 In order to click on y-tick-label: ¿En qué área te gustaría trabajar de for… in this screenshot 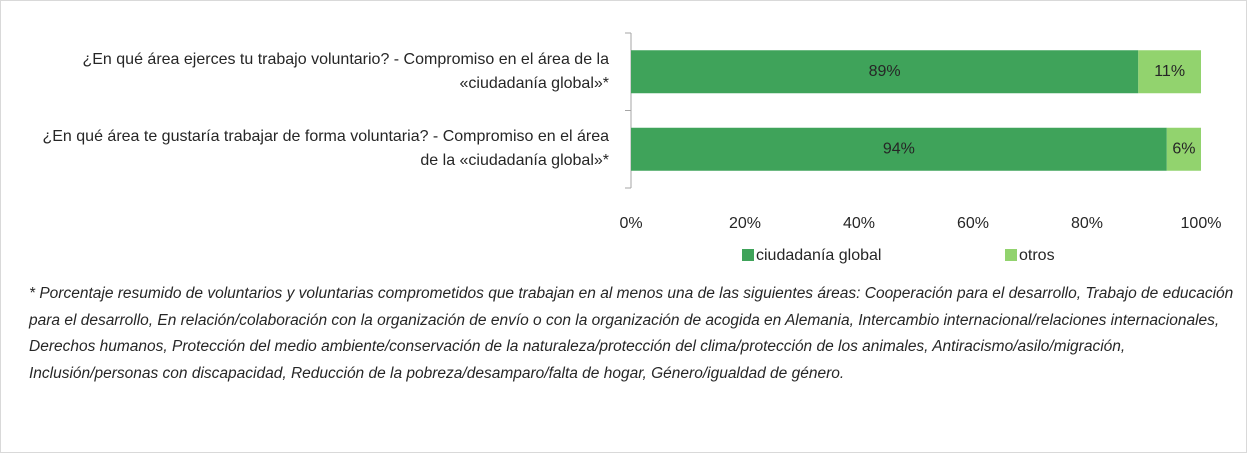, I will do `click(325, 149)`.